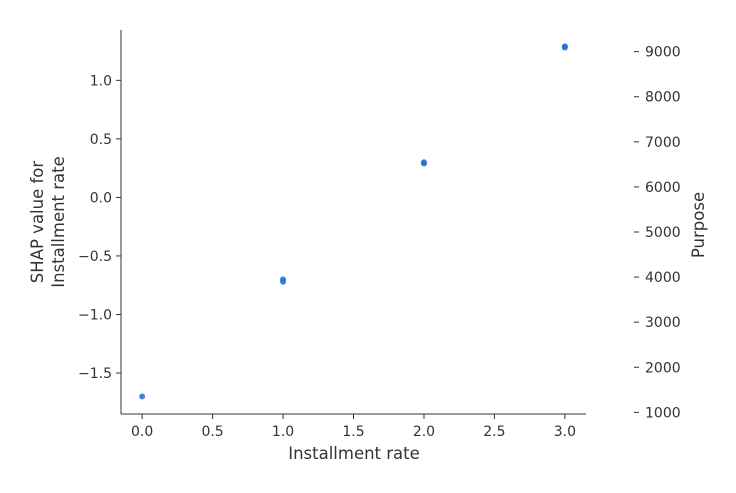  I want to click on y-tick-label: 0.0, so click(101, 198).